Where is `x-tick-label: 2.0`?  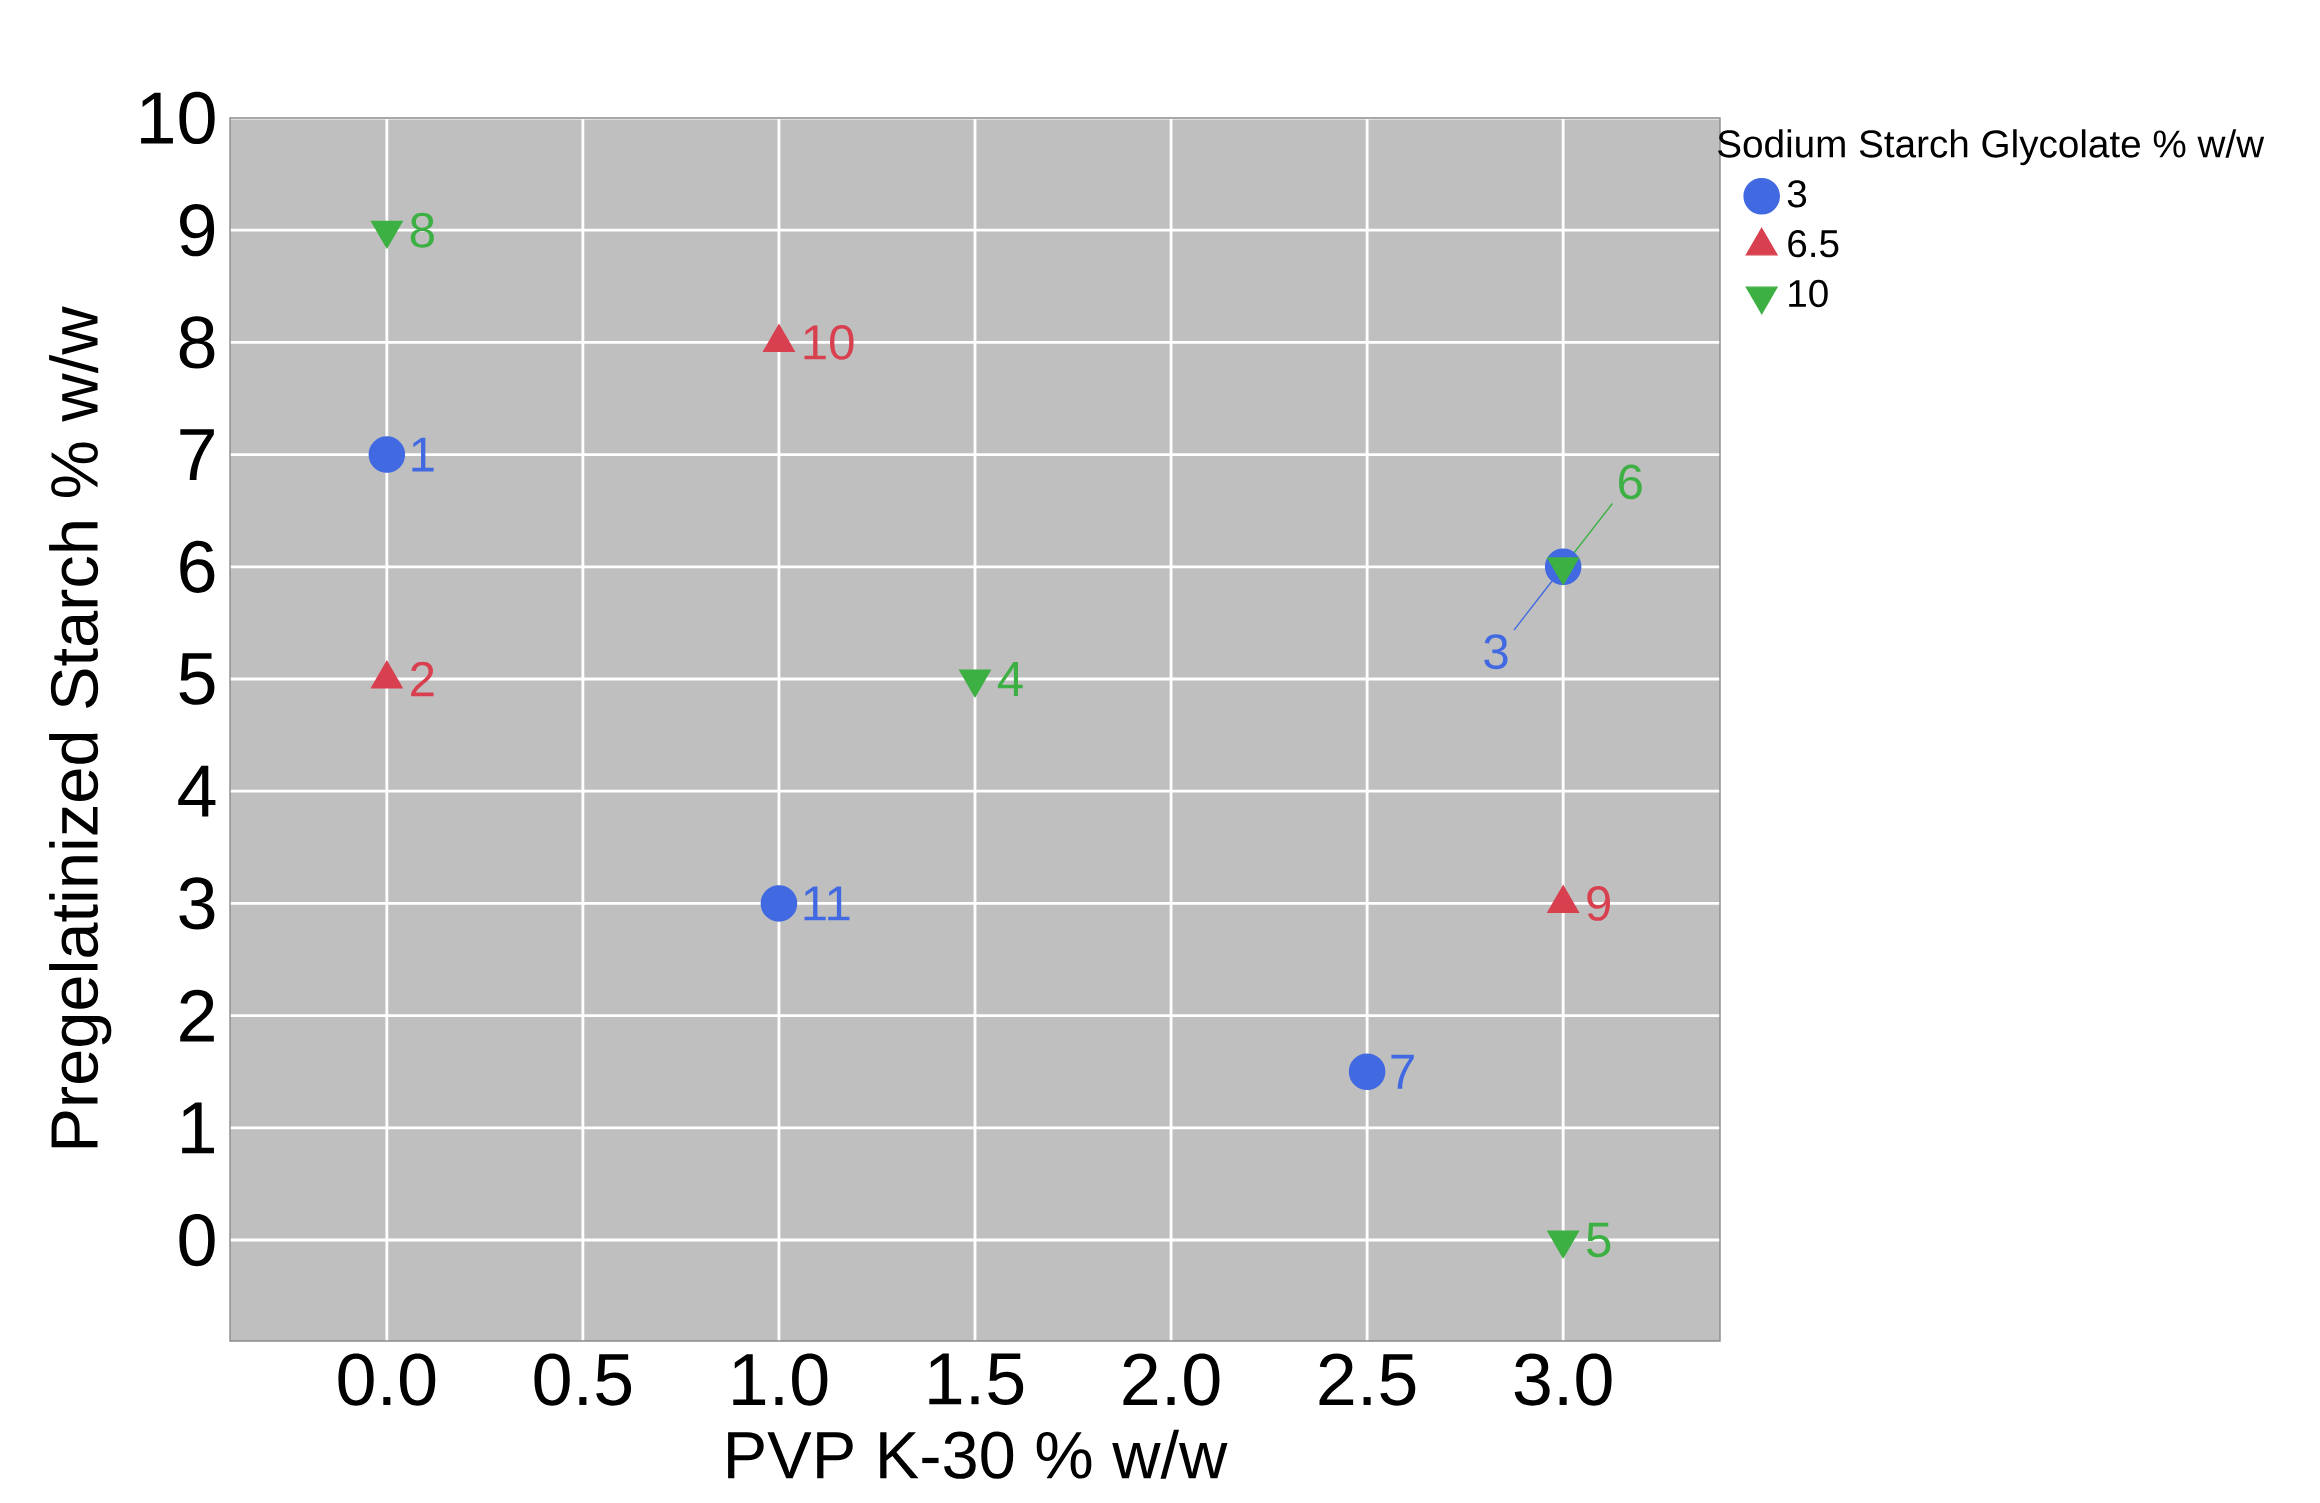
x-tick-label: 2.0 is located at coordinates (1171, 1379).